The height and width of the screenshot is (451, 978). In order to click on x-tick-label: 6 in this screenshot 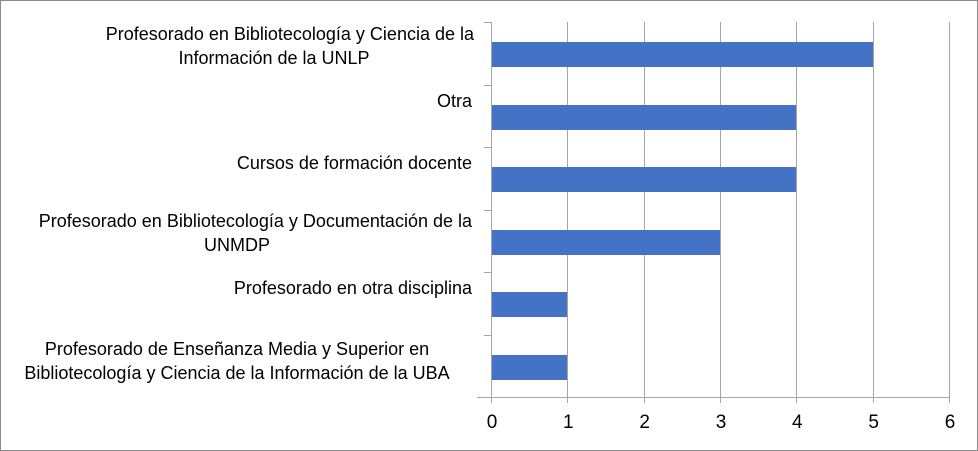, I will do `click(950, 422)`.